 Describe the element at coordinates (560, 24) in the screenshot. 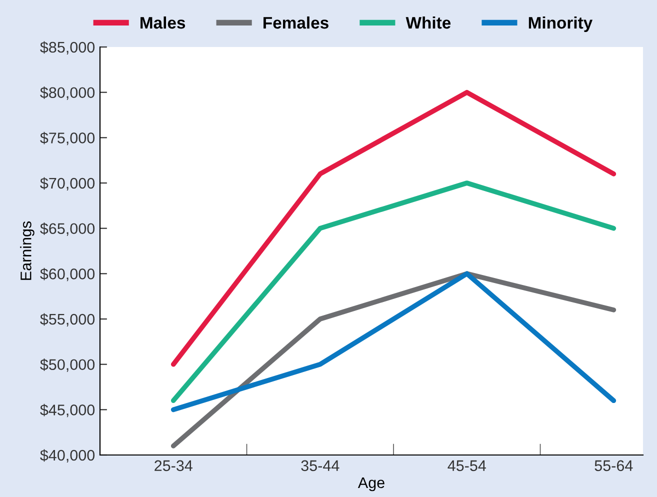

I see `legend-label: Minority` at that location.